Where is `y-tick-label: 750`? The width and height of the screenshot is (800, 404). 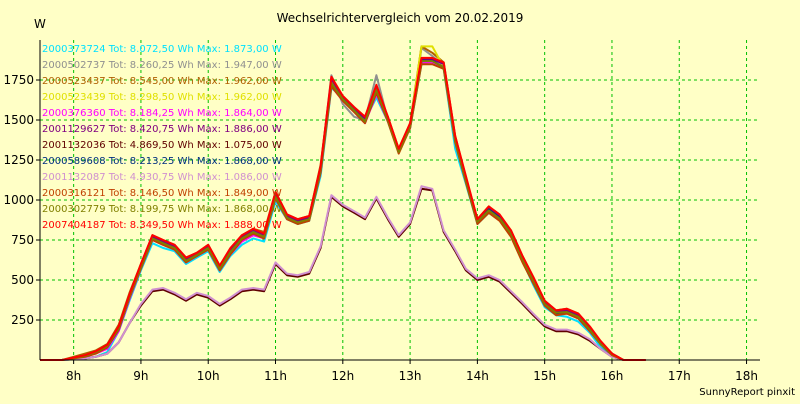 y-tick-label: 750 is located at coordinates (22, 240).